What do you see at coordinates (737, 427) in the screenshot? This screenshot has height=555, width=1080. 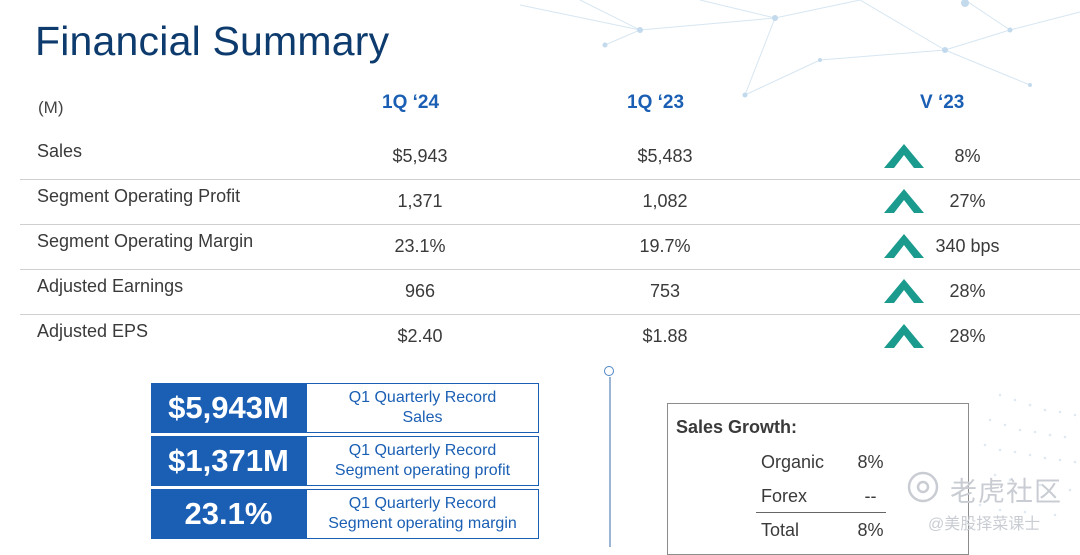 I see `sales-growth-title: Sales Growth:` at bounding box center [737, 427].